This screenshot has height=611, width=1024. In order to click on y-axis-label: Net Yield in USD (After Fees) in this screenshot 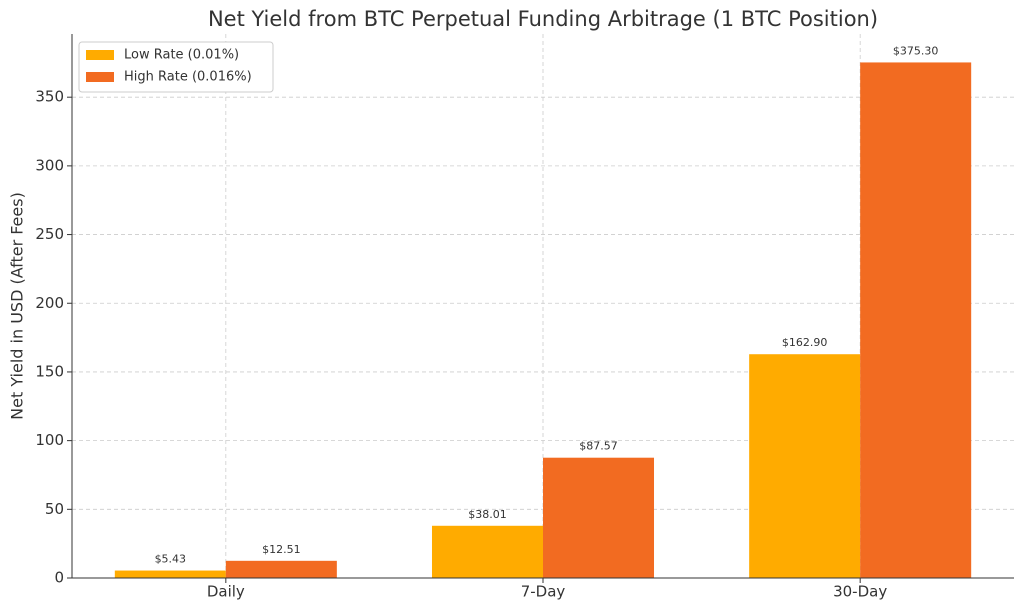, I will do `click(17, 306)`.